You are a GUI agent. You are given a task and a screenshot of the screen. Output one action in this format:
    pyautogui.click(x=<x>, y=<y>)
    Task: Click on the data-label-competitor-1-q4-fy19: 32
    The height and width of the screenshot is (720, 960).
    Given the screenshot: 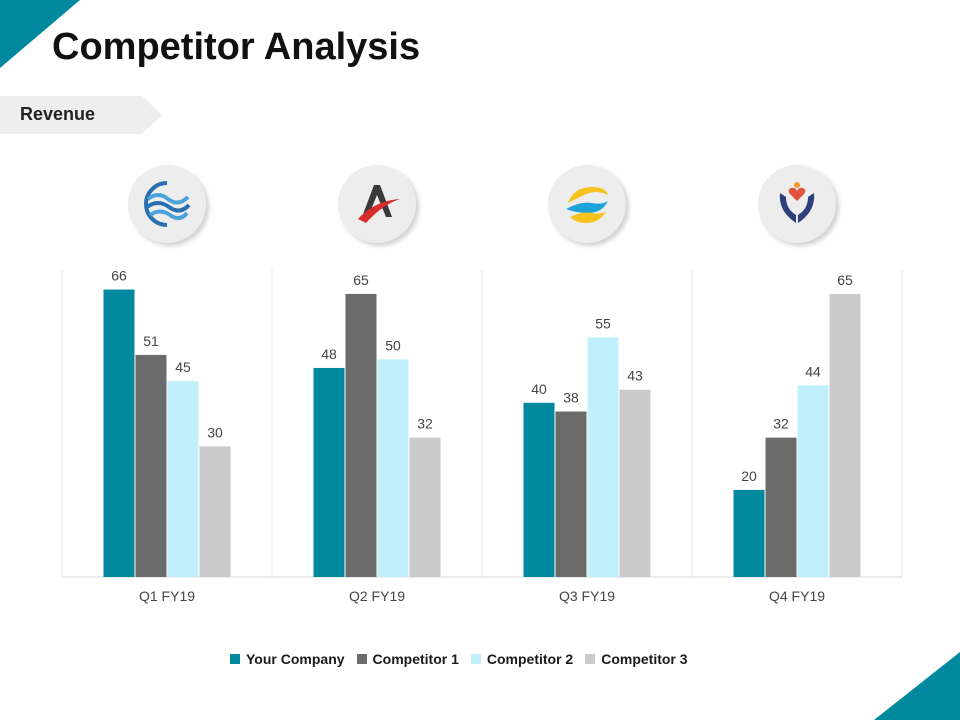 What is the action you would take?
    pyautogui.click(x=781, y=424)
    